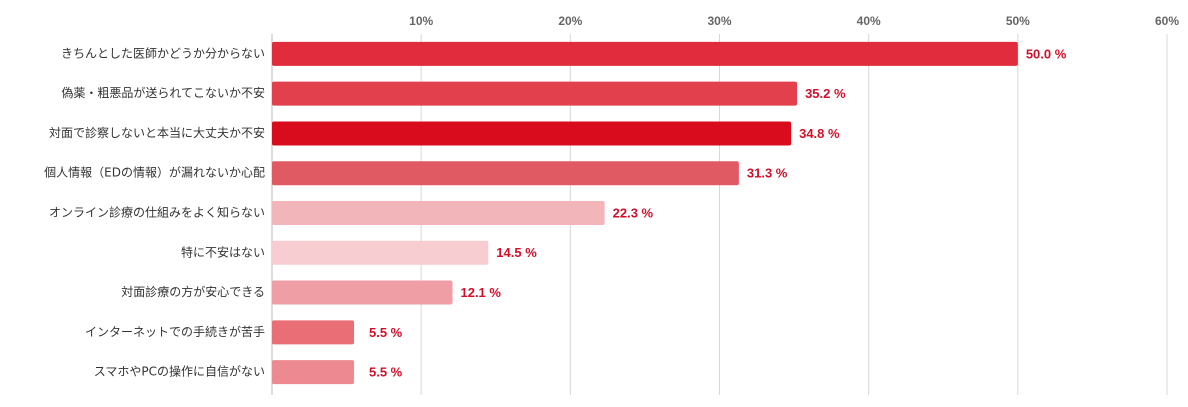  I want to click on value-label: 31.3 %, so click(767, 173).